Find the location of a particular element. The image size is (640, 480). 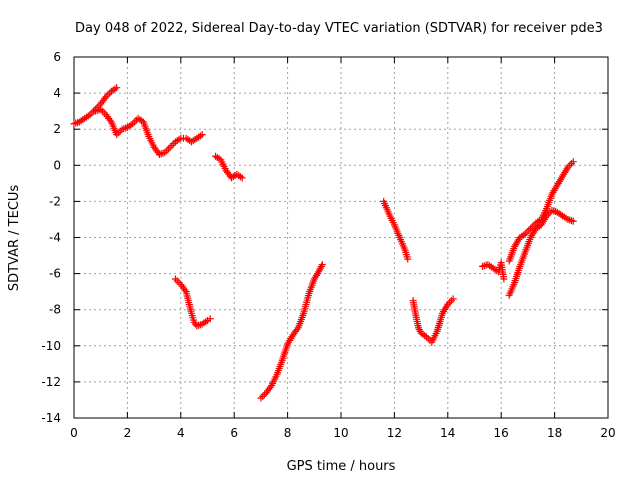

y-tick-labels: -14 -12 -10 -8 -6 -4 -2 0 2 4 6 is located at coordinates (51, 237).